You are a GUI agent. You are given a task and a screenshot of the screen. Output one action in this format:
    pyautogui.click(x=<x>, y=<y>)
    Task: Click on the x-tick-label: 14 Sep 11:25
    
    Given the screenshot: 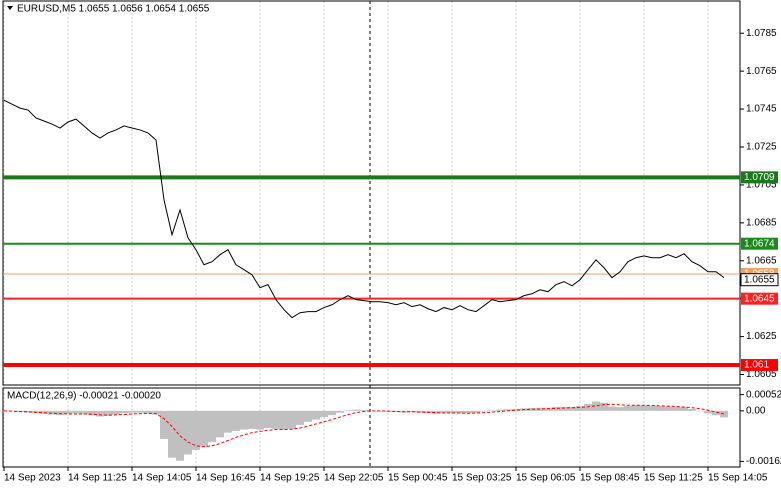 What is the action you would take?
    pyautogui.click(x=97, y=478)
    